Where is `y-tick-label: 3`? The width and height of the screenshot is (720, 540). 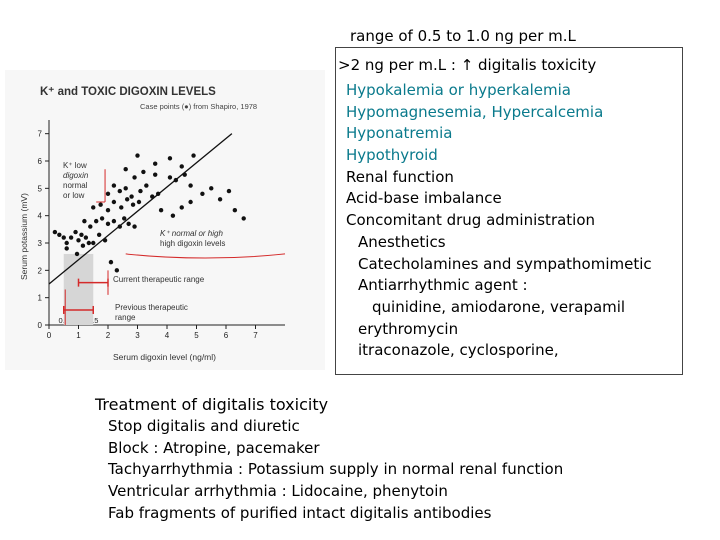
y-tick-label: 3 is located at coordinates (40, 243).